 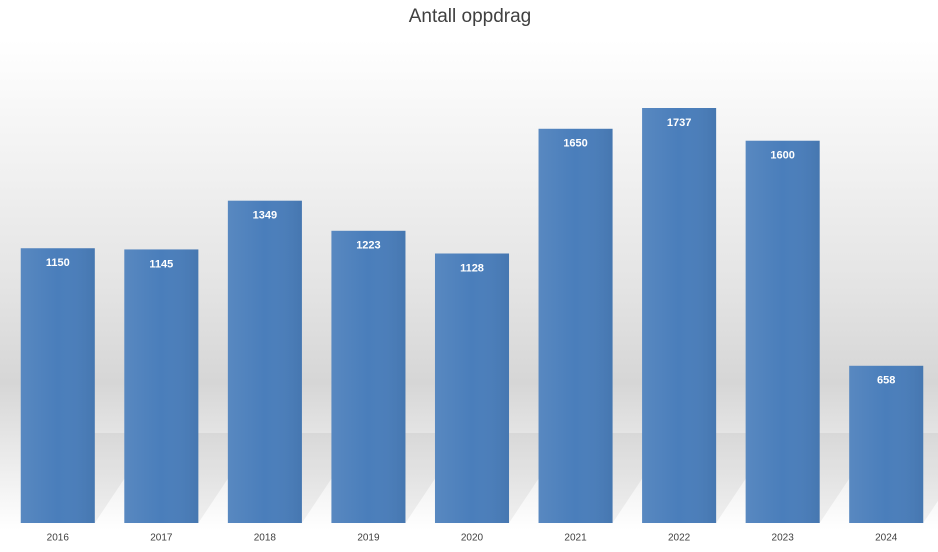 I want to click on value-label: 1600, so click(x=782, y=156).